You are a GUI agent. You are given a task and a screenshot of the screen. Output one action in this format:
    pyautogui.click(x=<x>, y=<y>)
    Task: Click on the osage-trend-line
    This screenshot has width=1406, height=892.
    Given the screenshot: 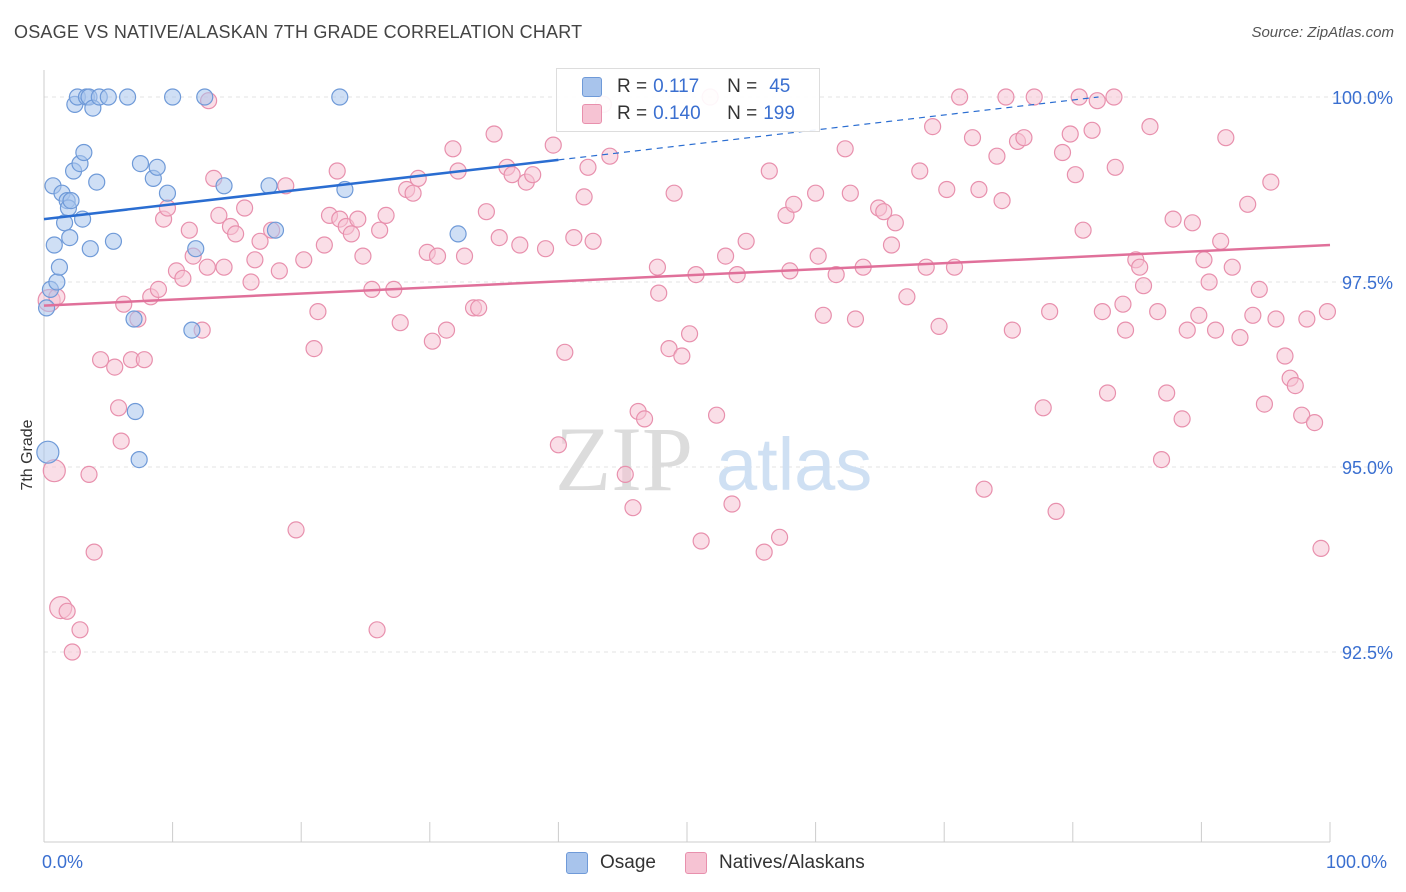 What is the action you would take?
    pyautogui.click(x=301, y=189)
    